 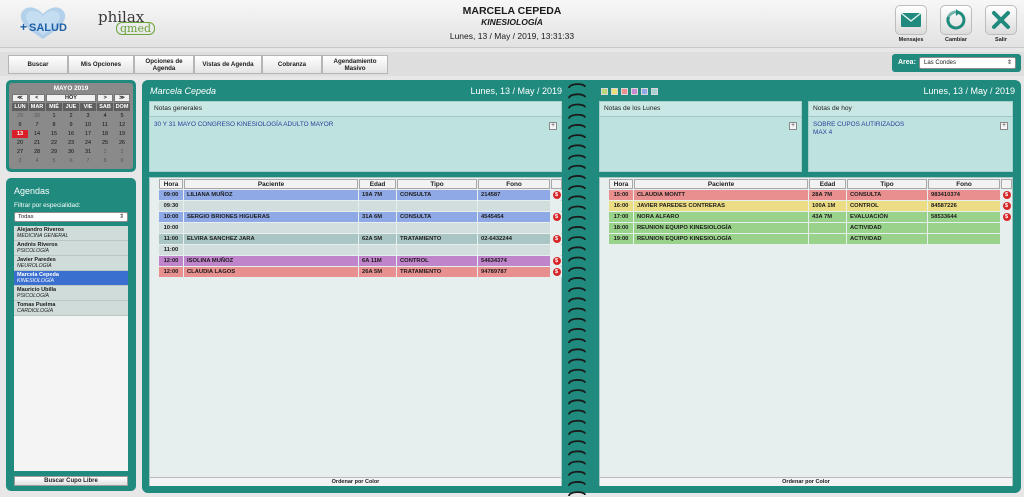 What do you see at coordinates (88, 125) in the screenshot?
I see `calendar-day: 10` at bounding box center [88, 125].